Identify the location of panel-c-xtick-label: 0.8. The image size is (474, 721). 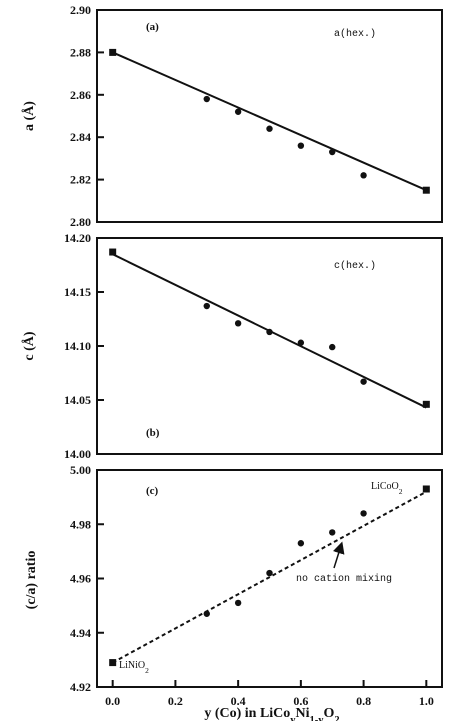
(363, 701).